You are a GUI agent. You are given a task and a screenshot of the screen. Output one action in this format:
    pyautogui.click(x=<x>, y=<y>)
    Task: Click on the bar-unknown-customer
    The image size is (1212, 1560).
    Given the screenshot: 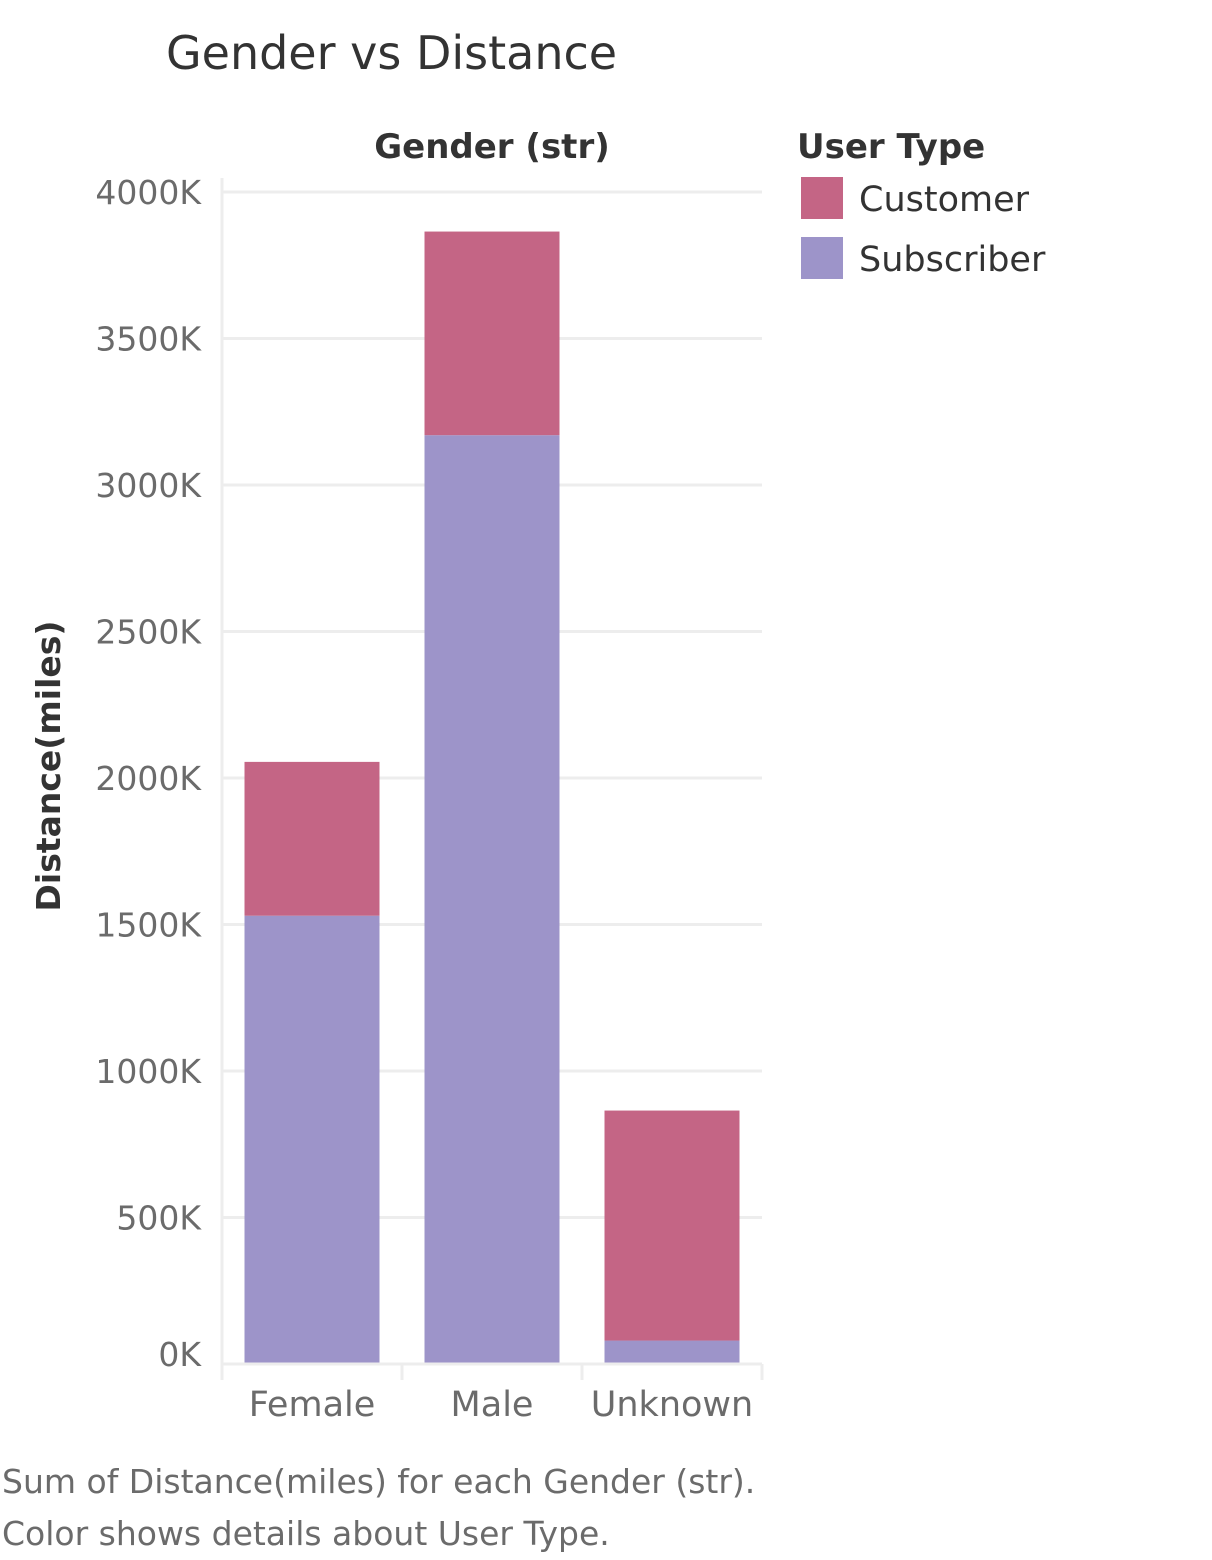 What is the action you would take?
    pyautogui.click(x=672, y=1225)
    